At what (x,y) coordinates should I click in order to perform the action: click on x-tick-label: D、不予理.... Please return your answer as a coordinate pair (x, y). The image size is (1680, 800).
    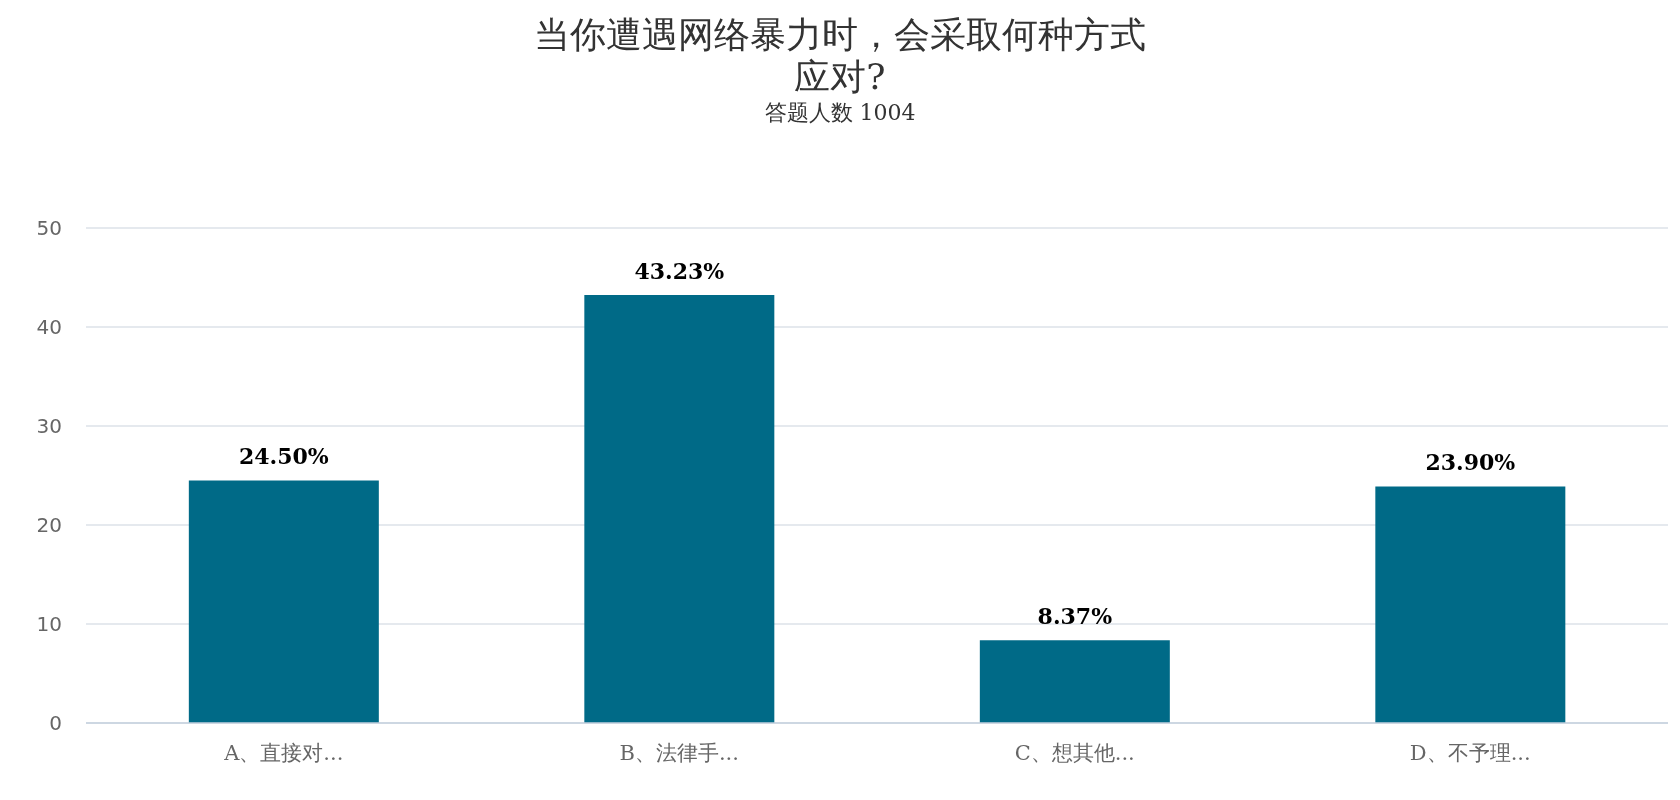
    Looking at the image, I should click on (1470, 752).